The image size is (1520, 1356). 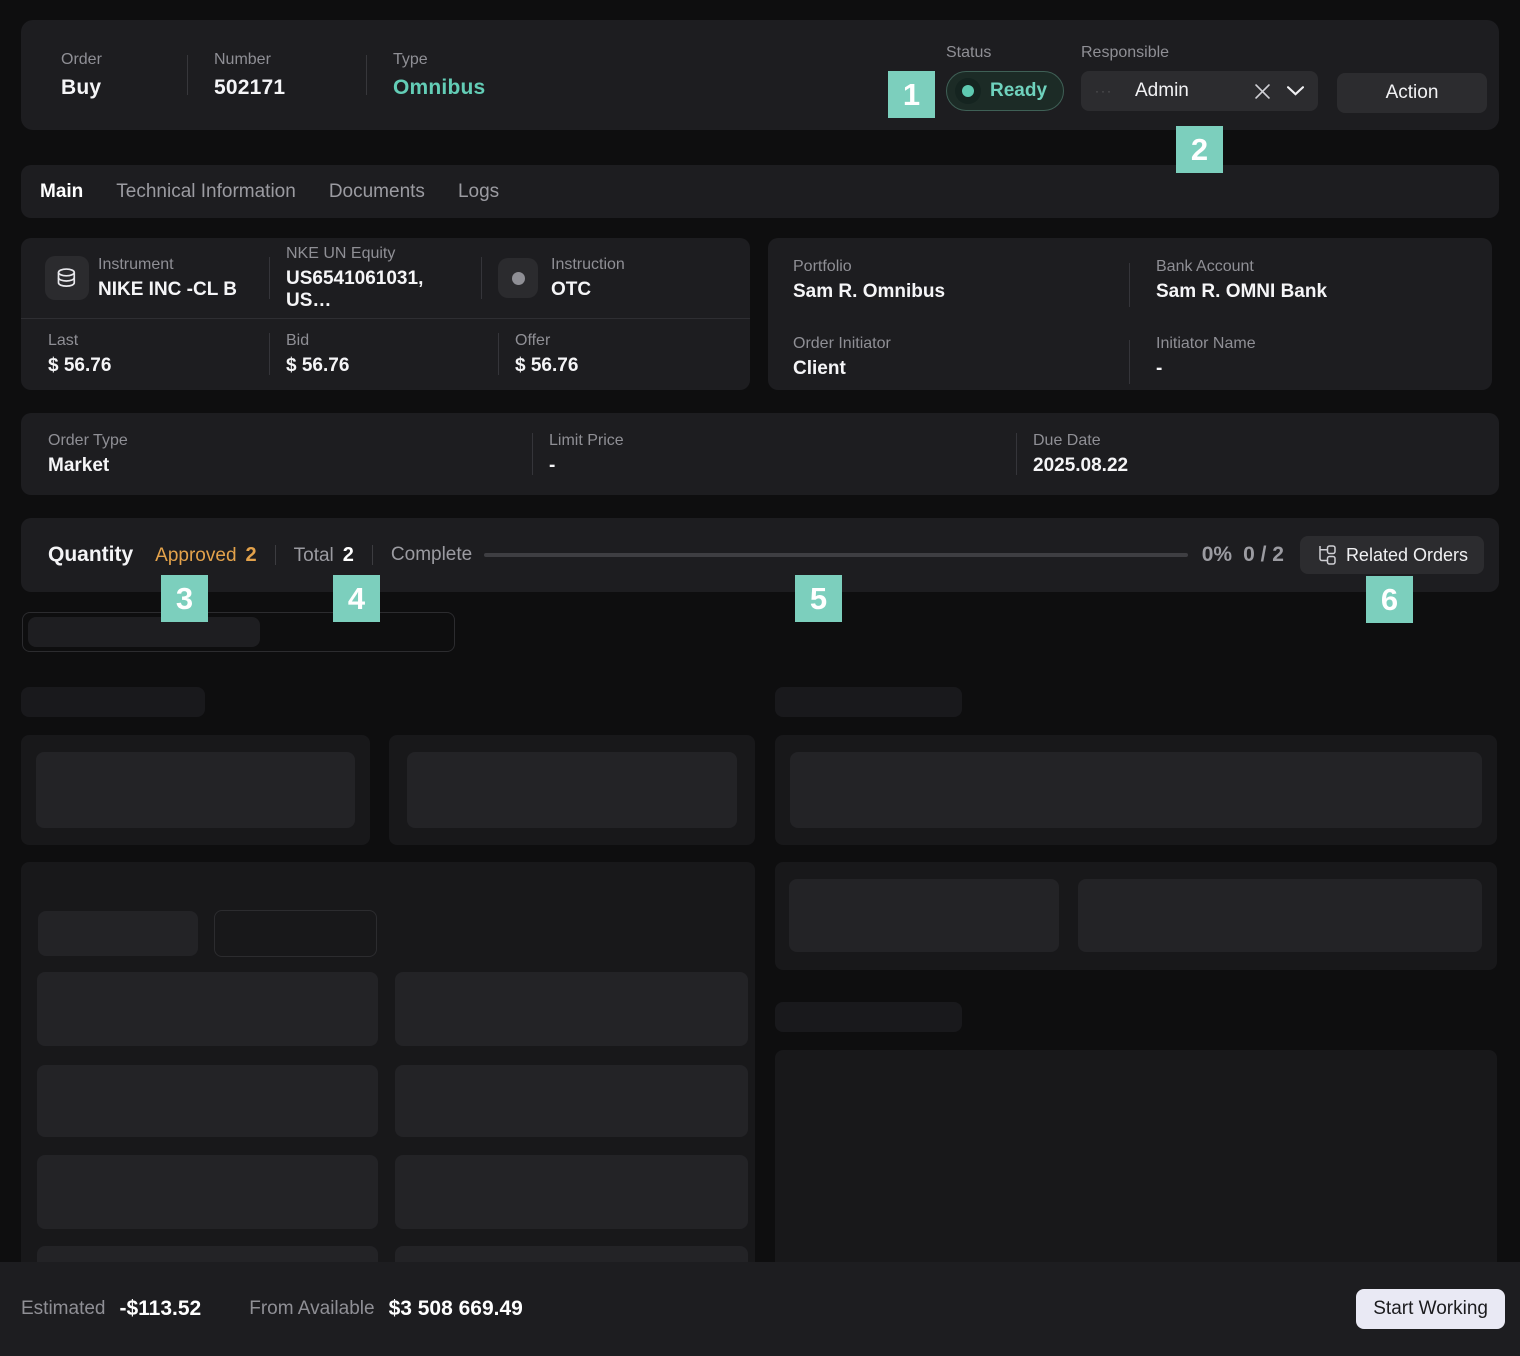 What do you see at coordinates (238, 632) in the screenshot?
I see `skeleton-segmented-control` at bounding box center [238, 632].